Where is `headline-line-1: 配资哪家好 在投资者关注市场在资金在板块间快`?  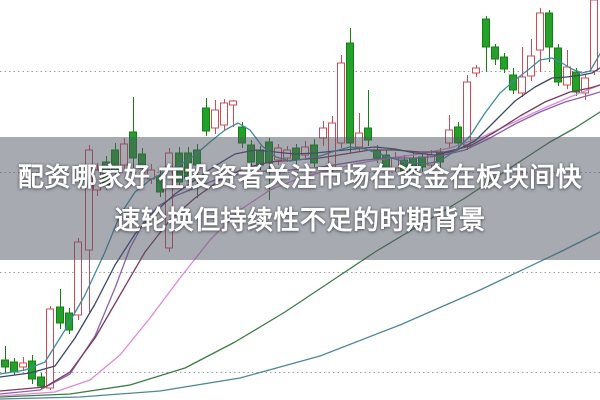 headline-line-1: 配资哪家好 在投资者关注市场在资金在板块间快 is located at coordinates (300, 176).